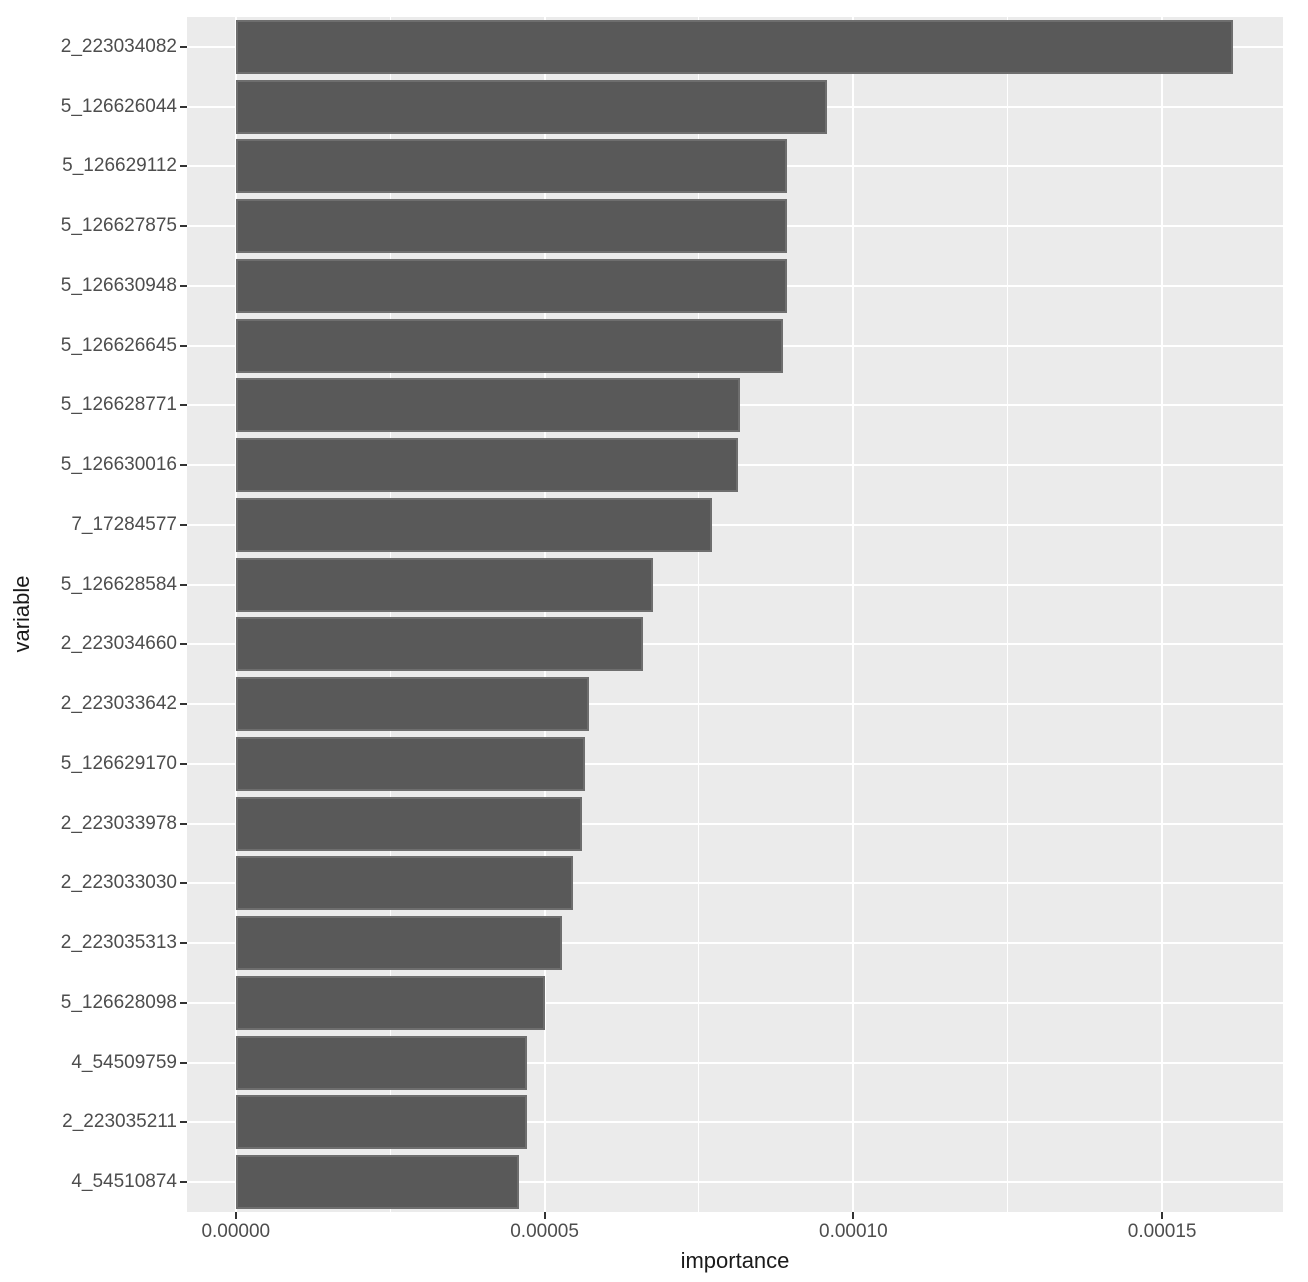  I want to click on y-tick-label: 2_223033030, so click(118, 883).